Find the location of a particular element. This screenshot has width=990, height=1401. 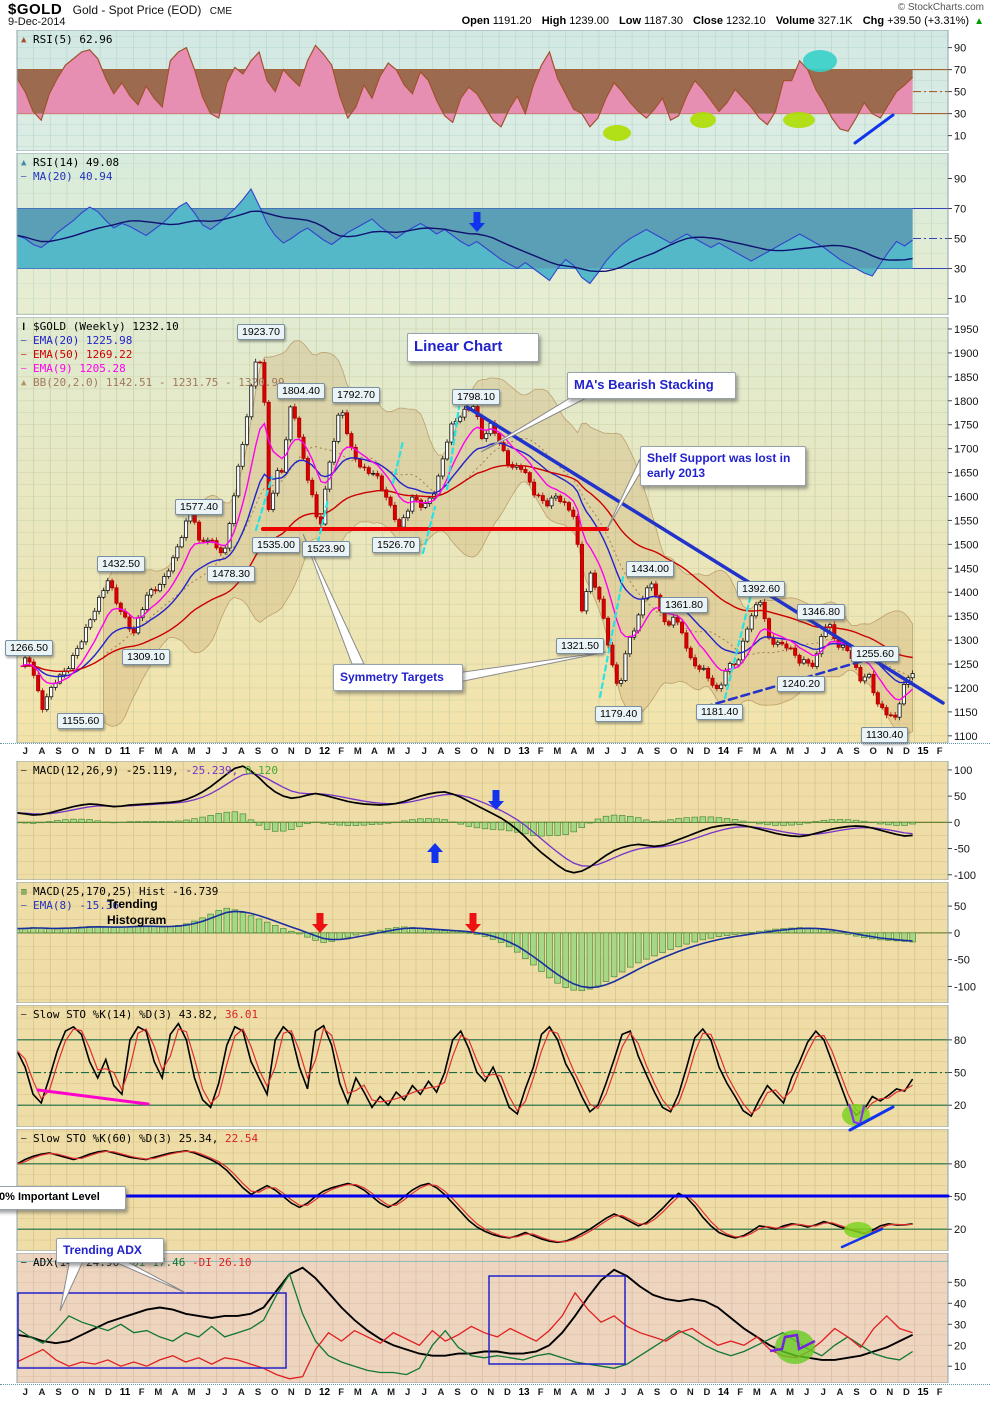

svg-text: 1350 is located at coordinates (966, 617).